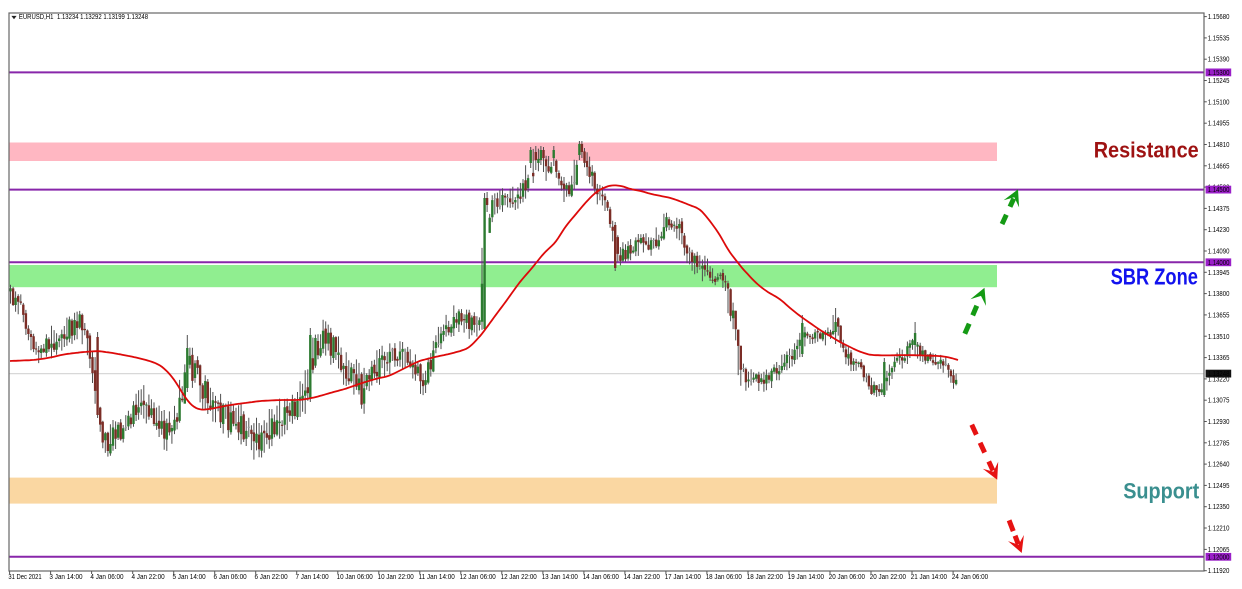  I want to click on svg-text: 1.12930, so click(1219, 422).